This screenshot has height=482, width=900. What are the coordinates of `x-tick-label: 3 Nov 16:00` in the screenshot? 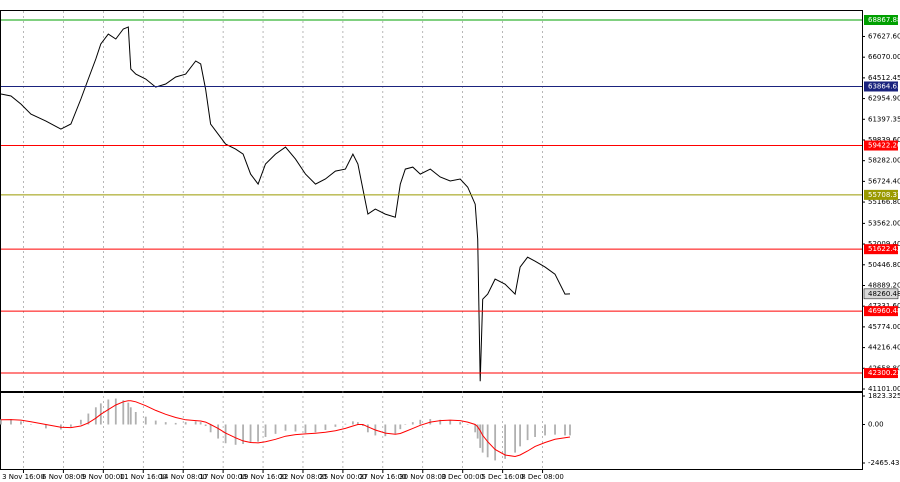 It's located at (23, 477).